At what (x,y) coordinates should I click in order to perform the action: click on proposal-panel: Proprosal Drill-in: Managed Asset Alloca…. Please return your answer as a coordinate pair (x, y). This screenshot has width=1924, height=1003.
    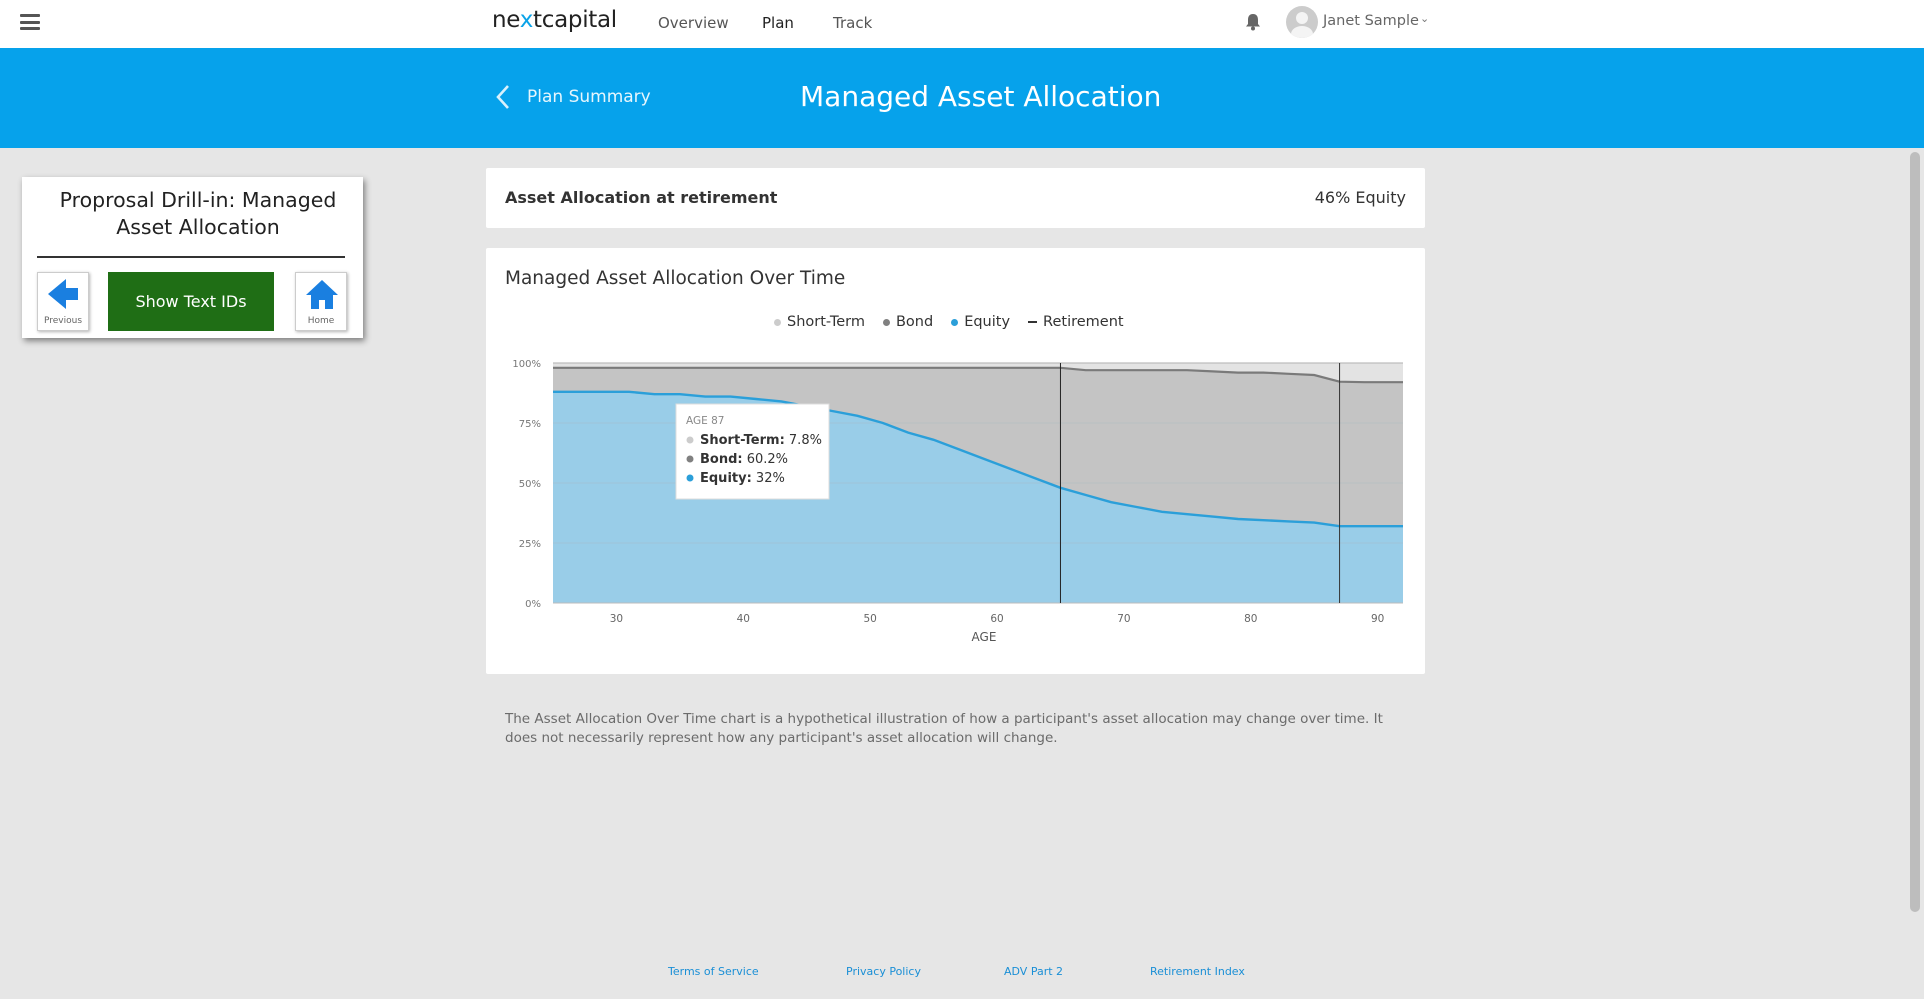
    Looking at the image, I should click on (192, 257).